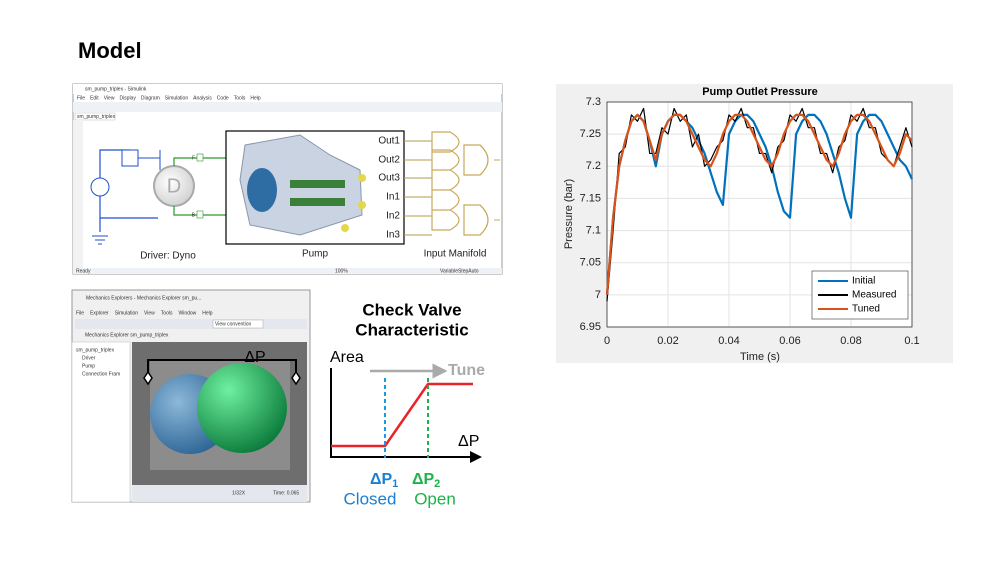 This screenshot has width=1000, height=568. Describe the element at coordinates (850, 341) in the screenshot. I see `x-tick-label: 0.08` at that location.